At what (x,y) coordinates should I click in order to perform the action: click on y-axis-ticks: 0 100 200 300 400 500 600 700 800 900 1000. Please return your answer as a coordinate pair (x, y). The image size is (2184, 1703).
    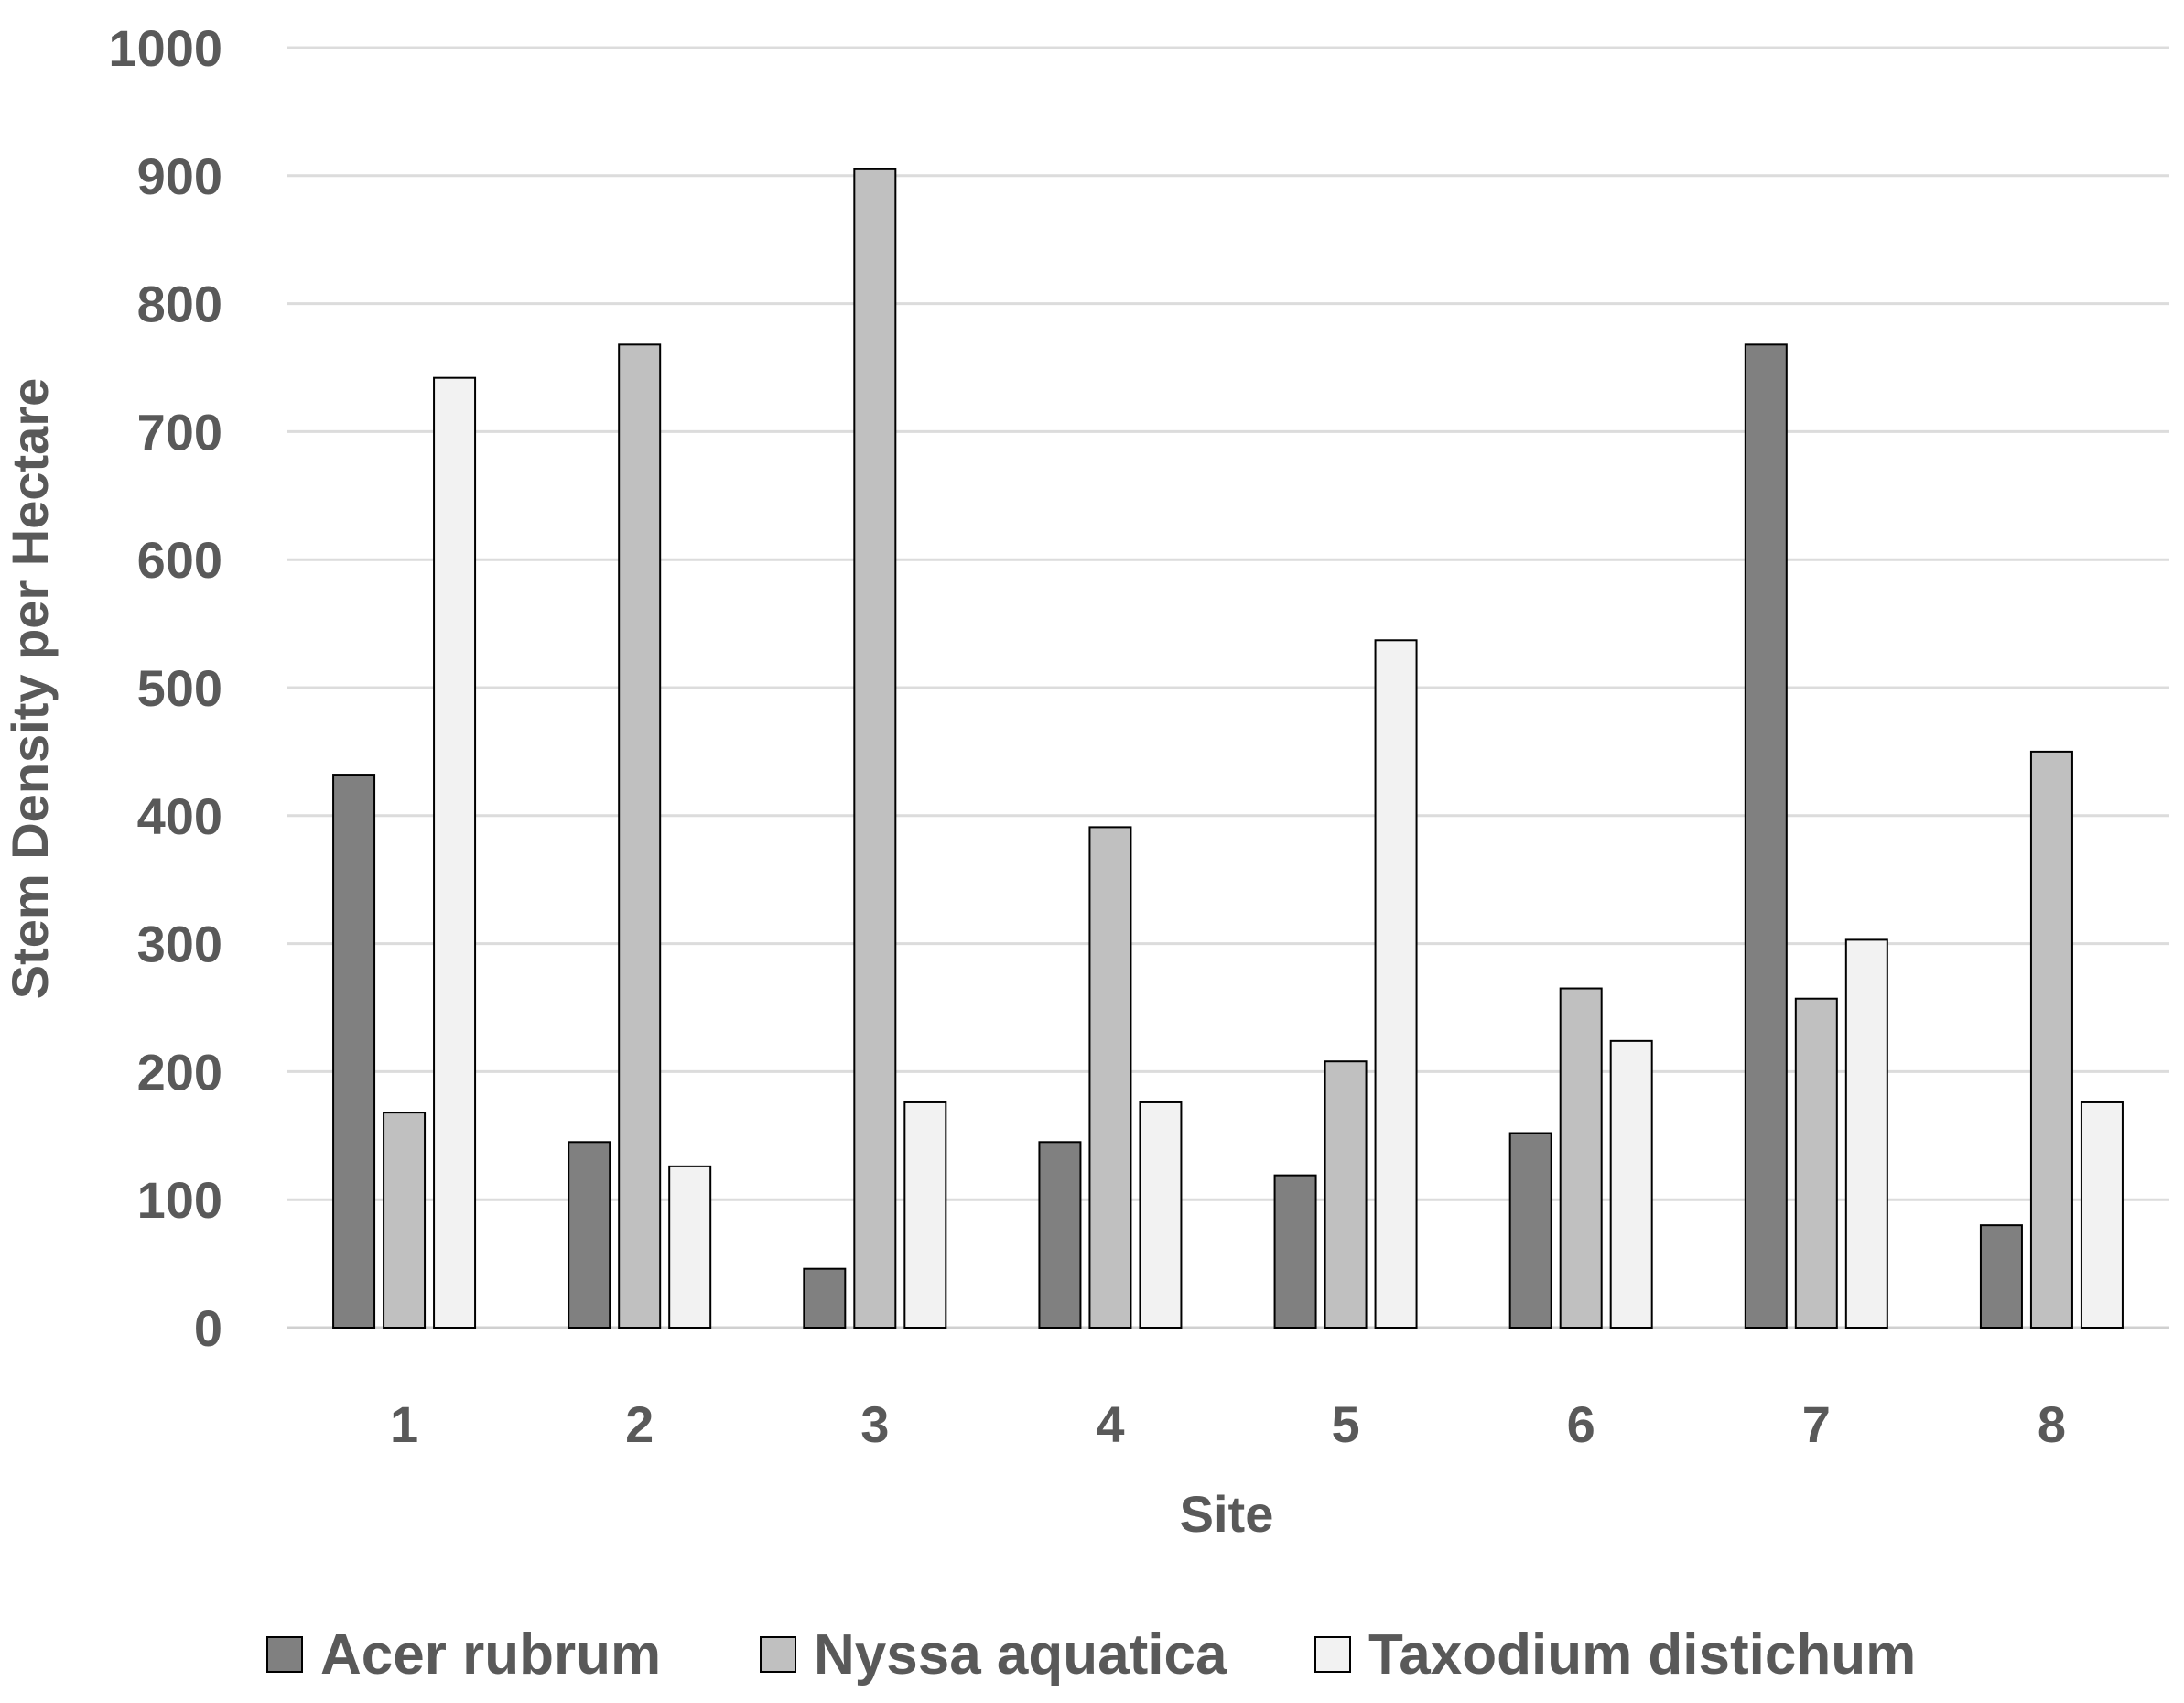
    Looking at the image, I should click on (165, 688).